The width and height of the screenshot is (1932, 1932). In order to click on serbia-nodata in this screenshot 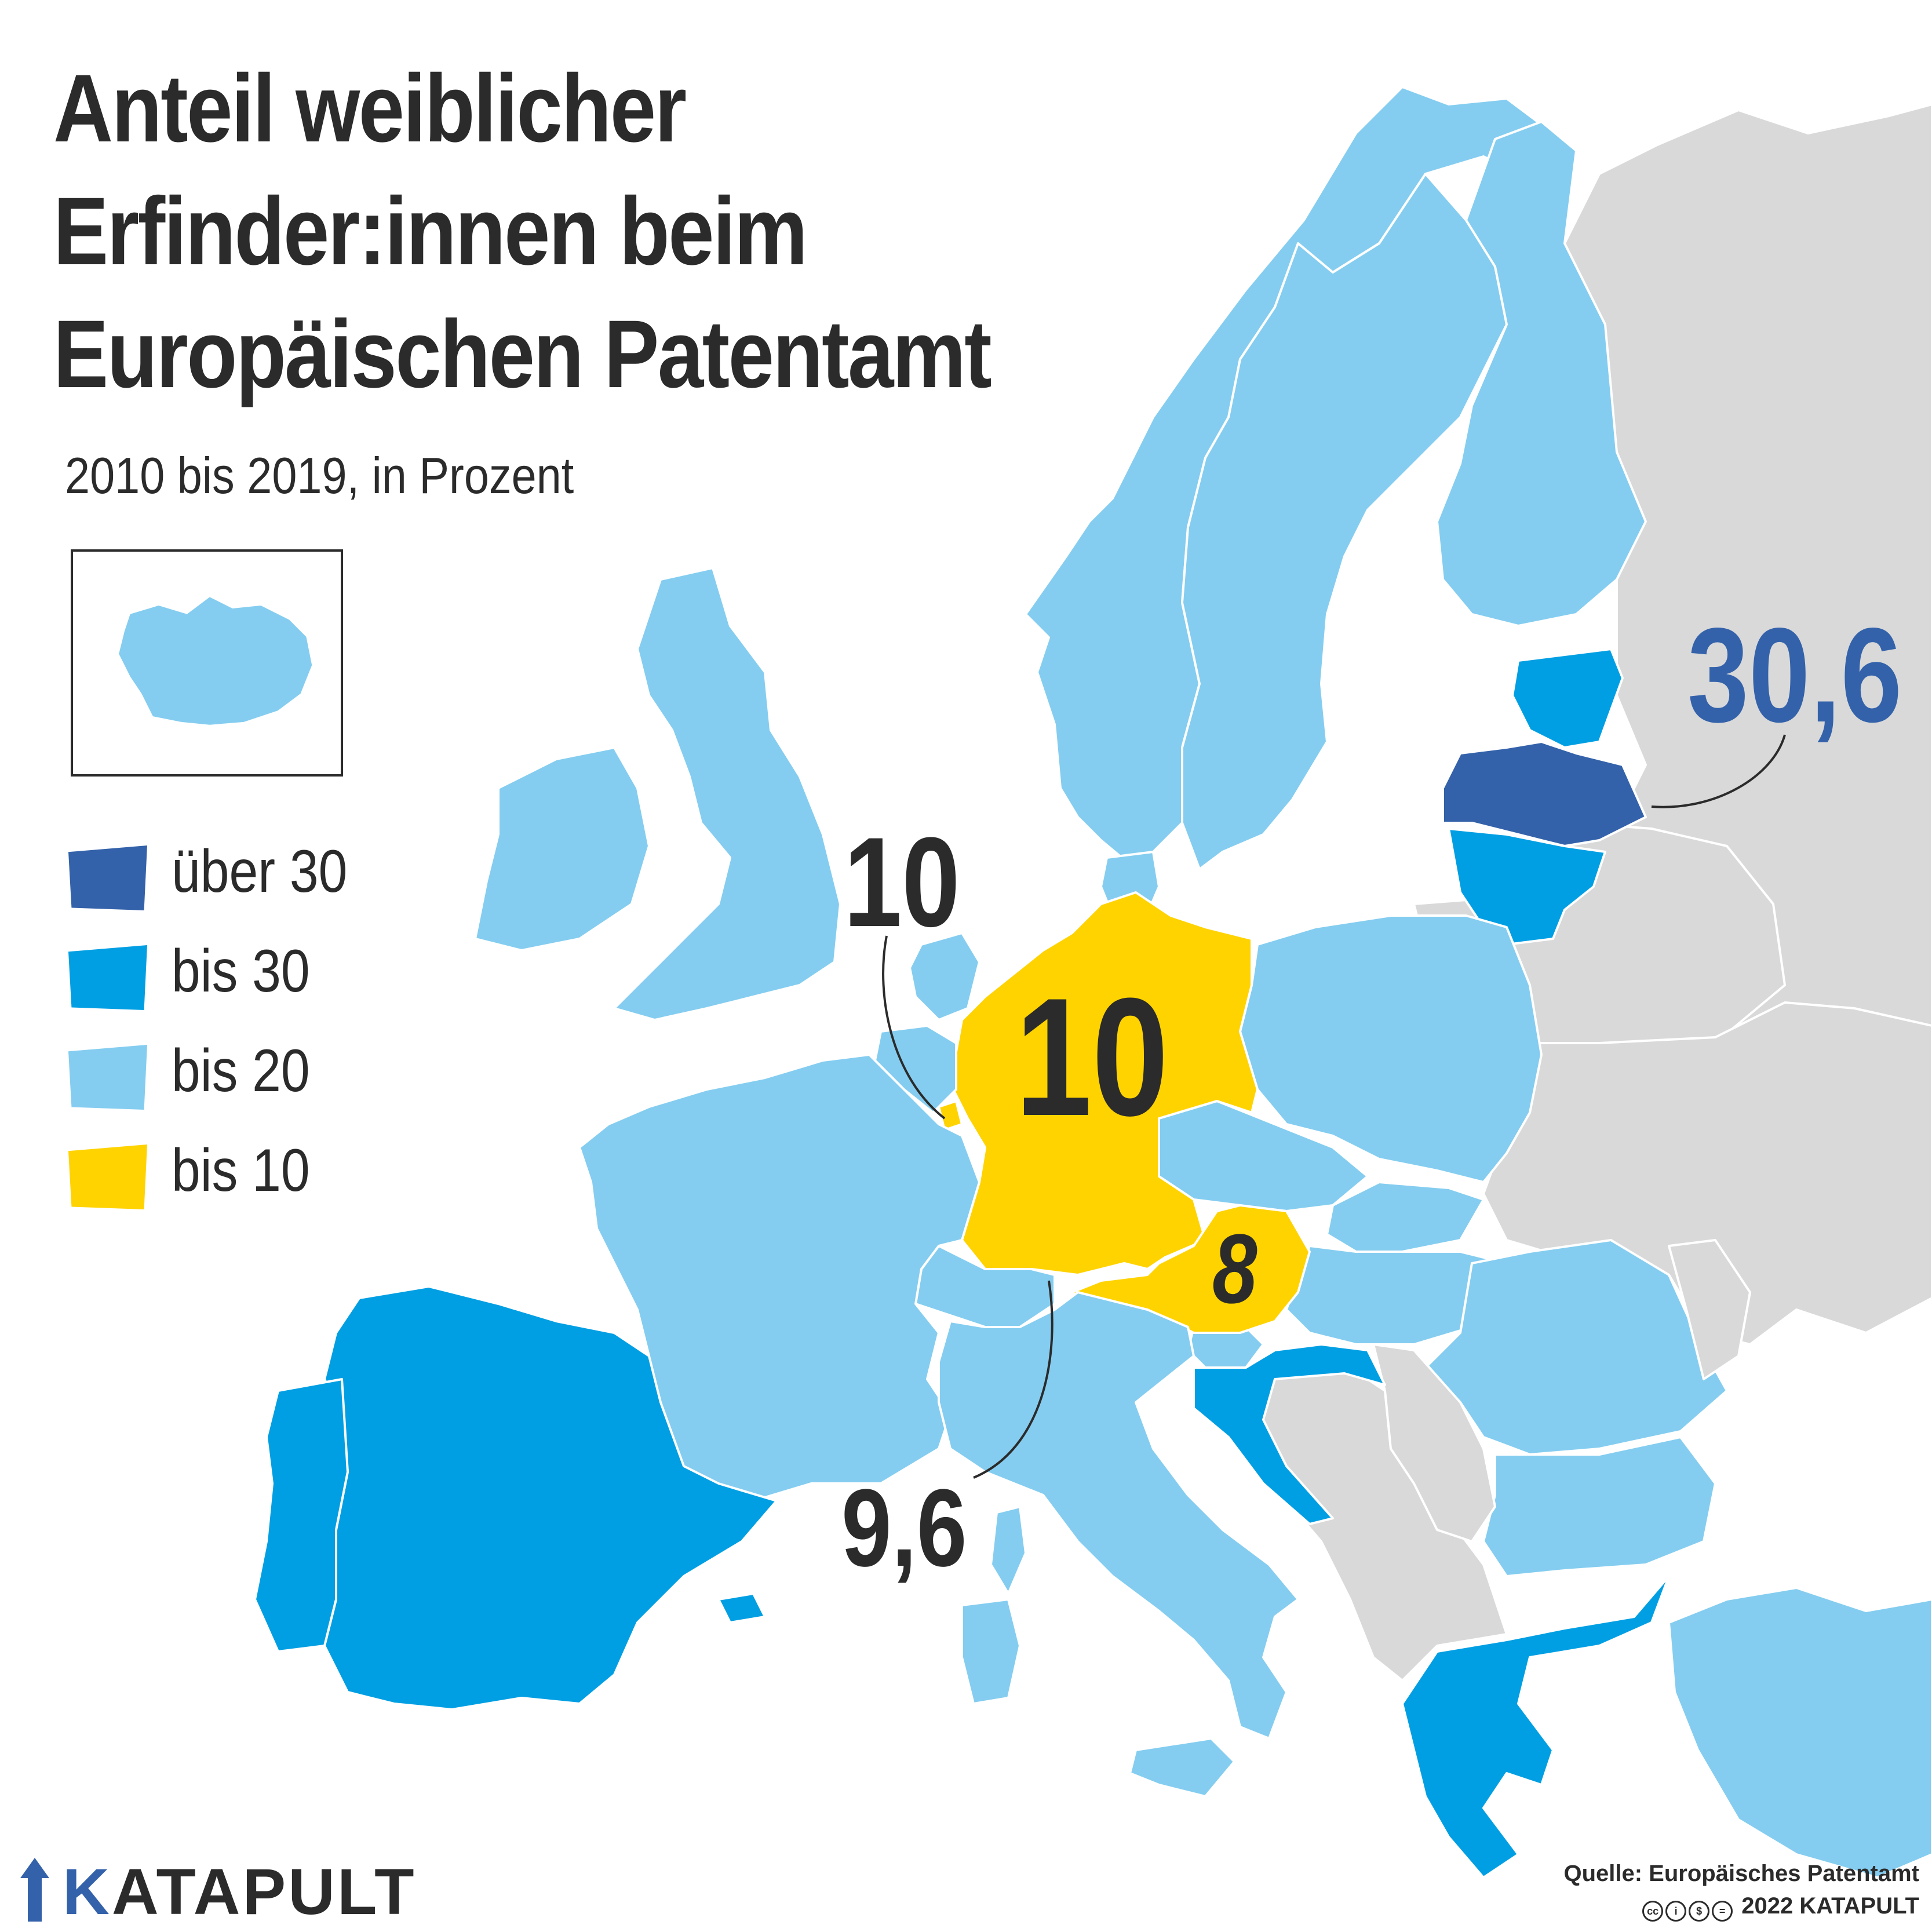, I will do `click(1434, 1443)`.